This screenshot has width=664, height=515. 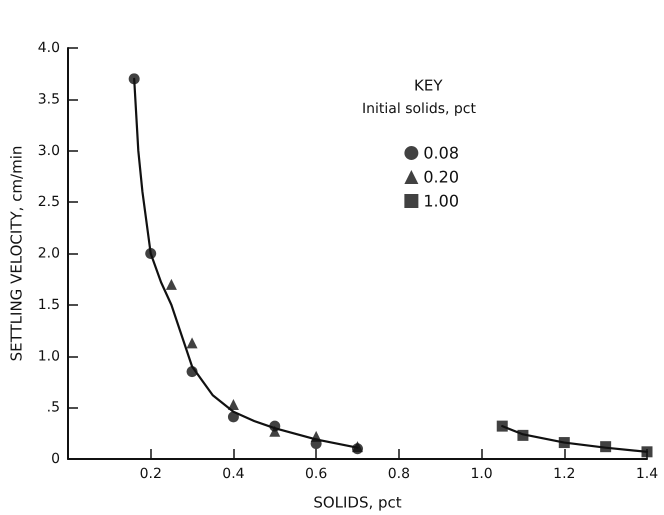 What do you see at coordinates (419, 109) in the screenshot?
I see `annotation: Initial solids, pct` at bounding box center [419, 109].